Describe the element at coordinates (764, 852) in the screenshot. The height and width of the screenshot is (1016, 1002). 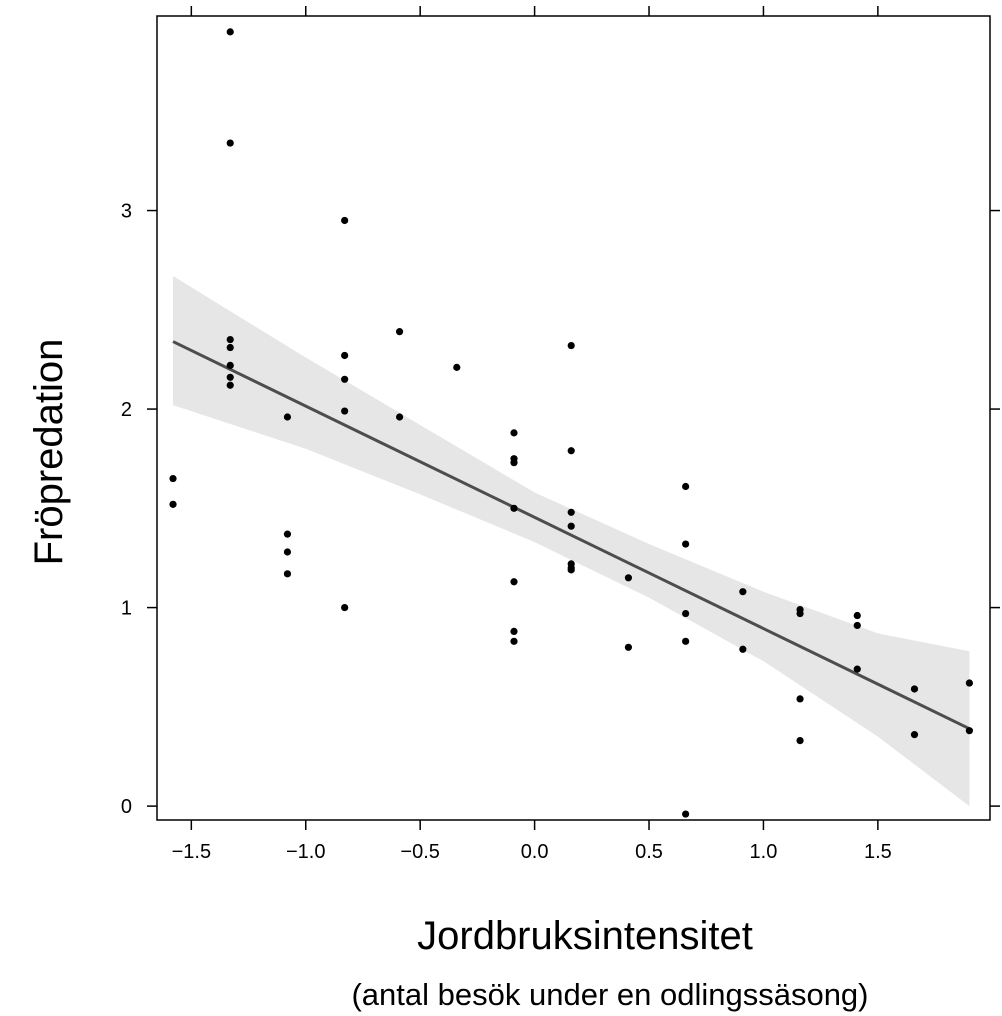
I see `x-tick-label: 1.0` at that location.